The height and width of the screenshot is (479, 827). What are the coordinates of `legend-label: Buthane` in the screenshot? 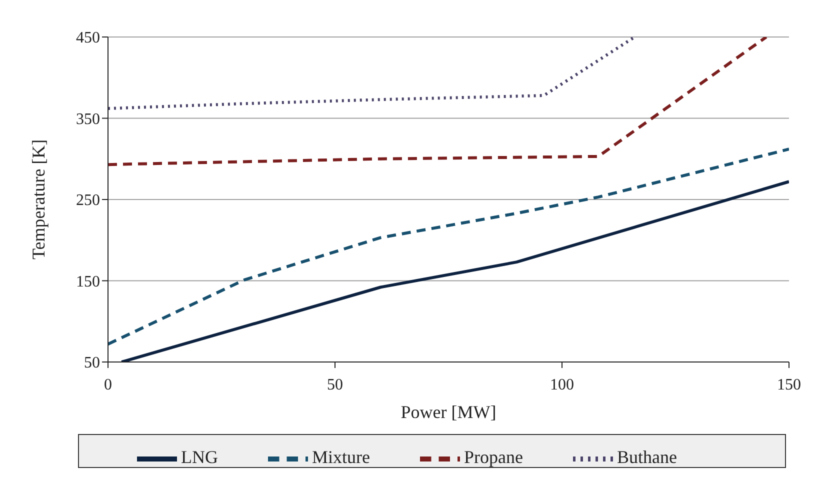 It's located at (646, 457).